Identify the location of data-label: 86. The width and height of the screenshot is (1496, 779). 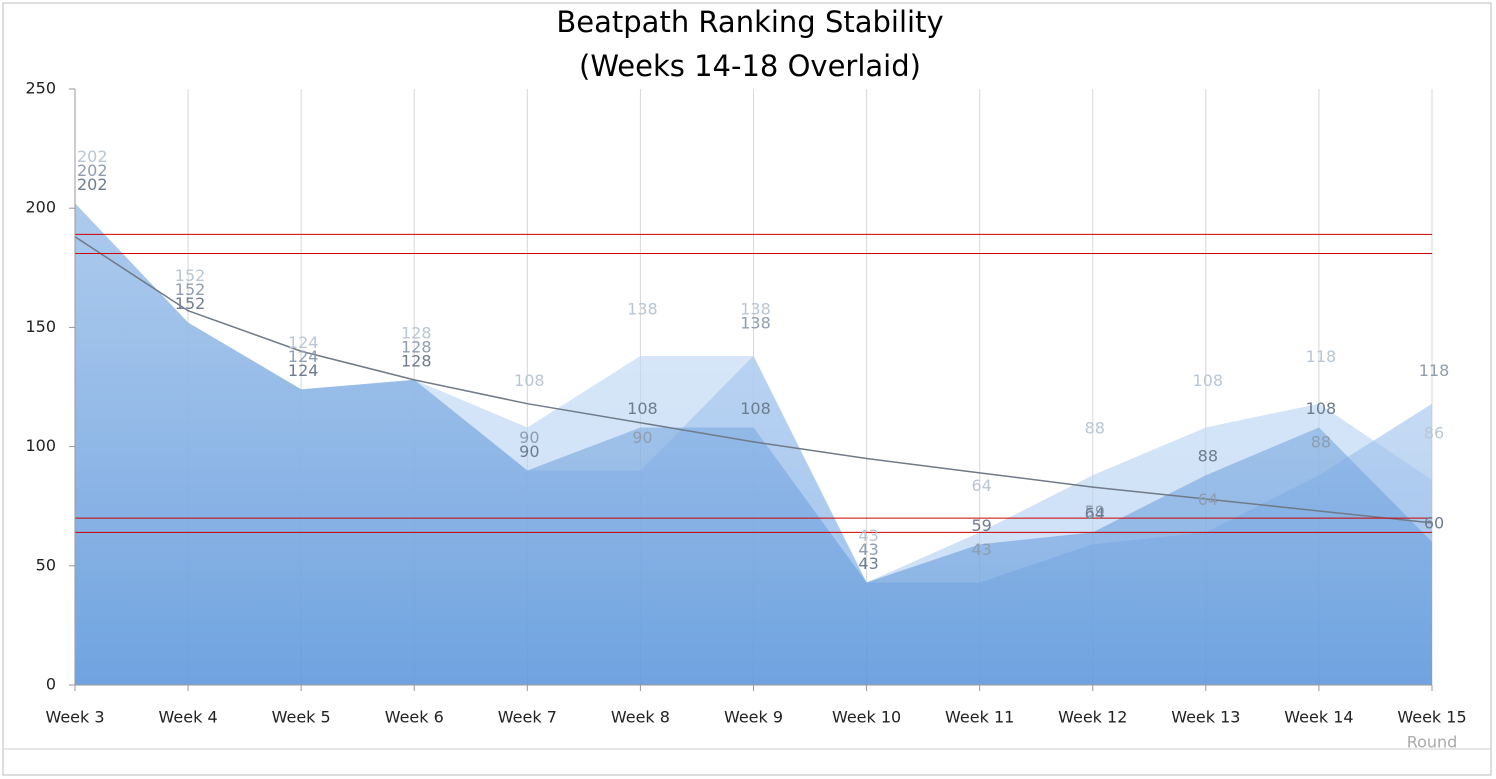
(1434, 432).